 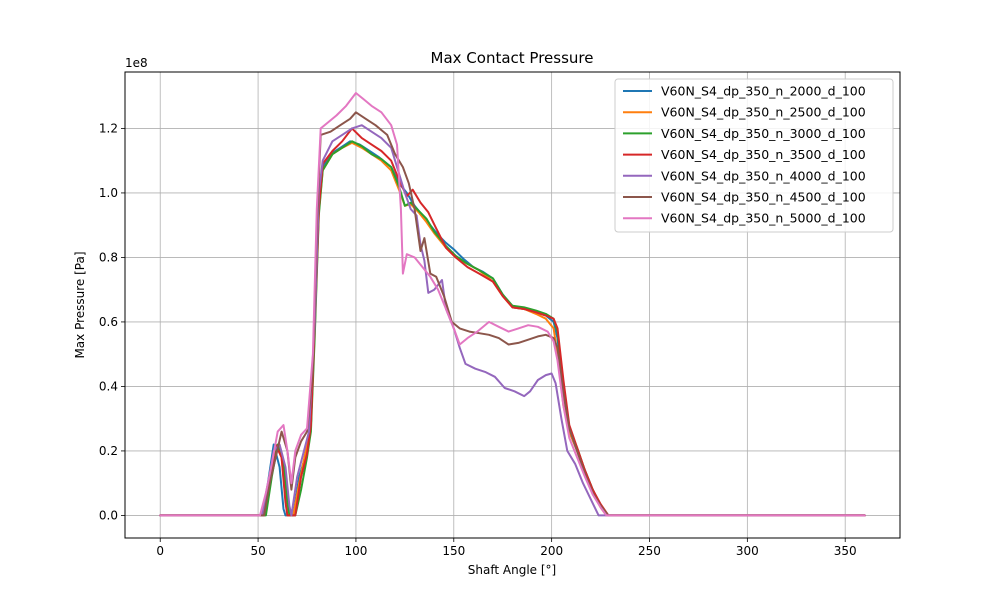 I want to click on y-tick-label: 0.6, so click(x=108, y=322).